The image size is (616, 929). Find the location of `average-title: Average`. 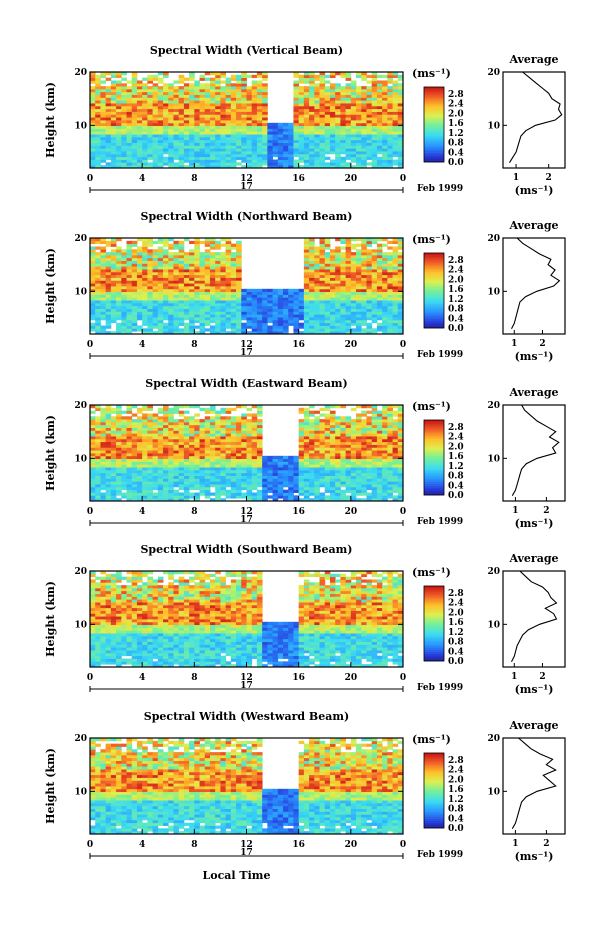

average-title: Average is located at coordinates (533, 725).